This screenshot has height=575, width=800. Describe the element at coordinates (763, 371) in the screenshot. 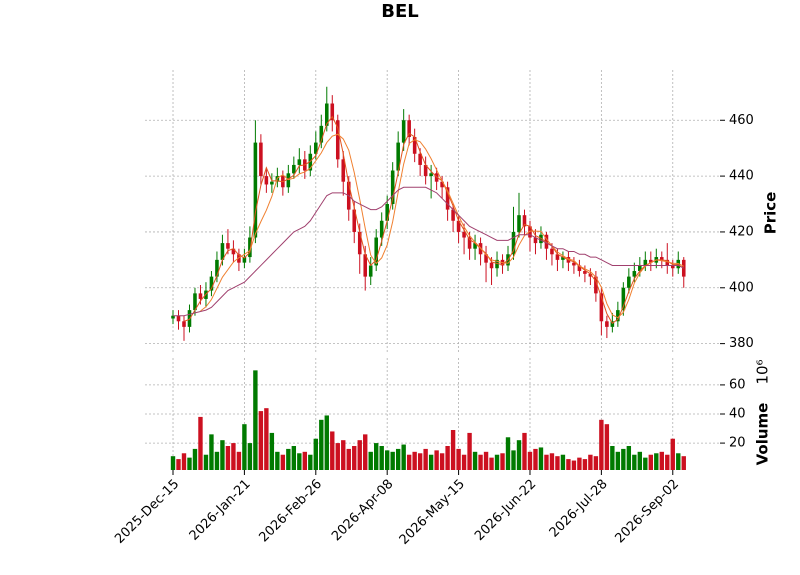

I see `volume-scale-label: 10⁶` at that location.